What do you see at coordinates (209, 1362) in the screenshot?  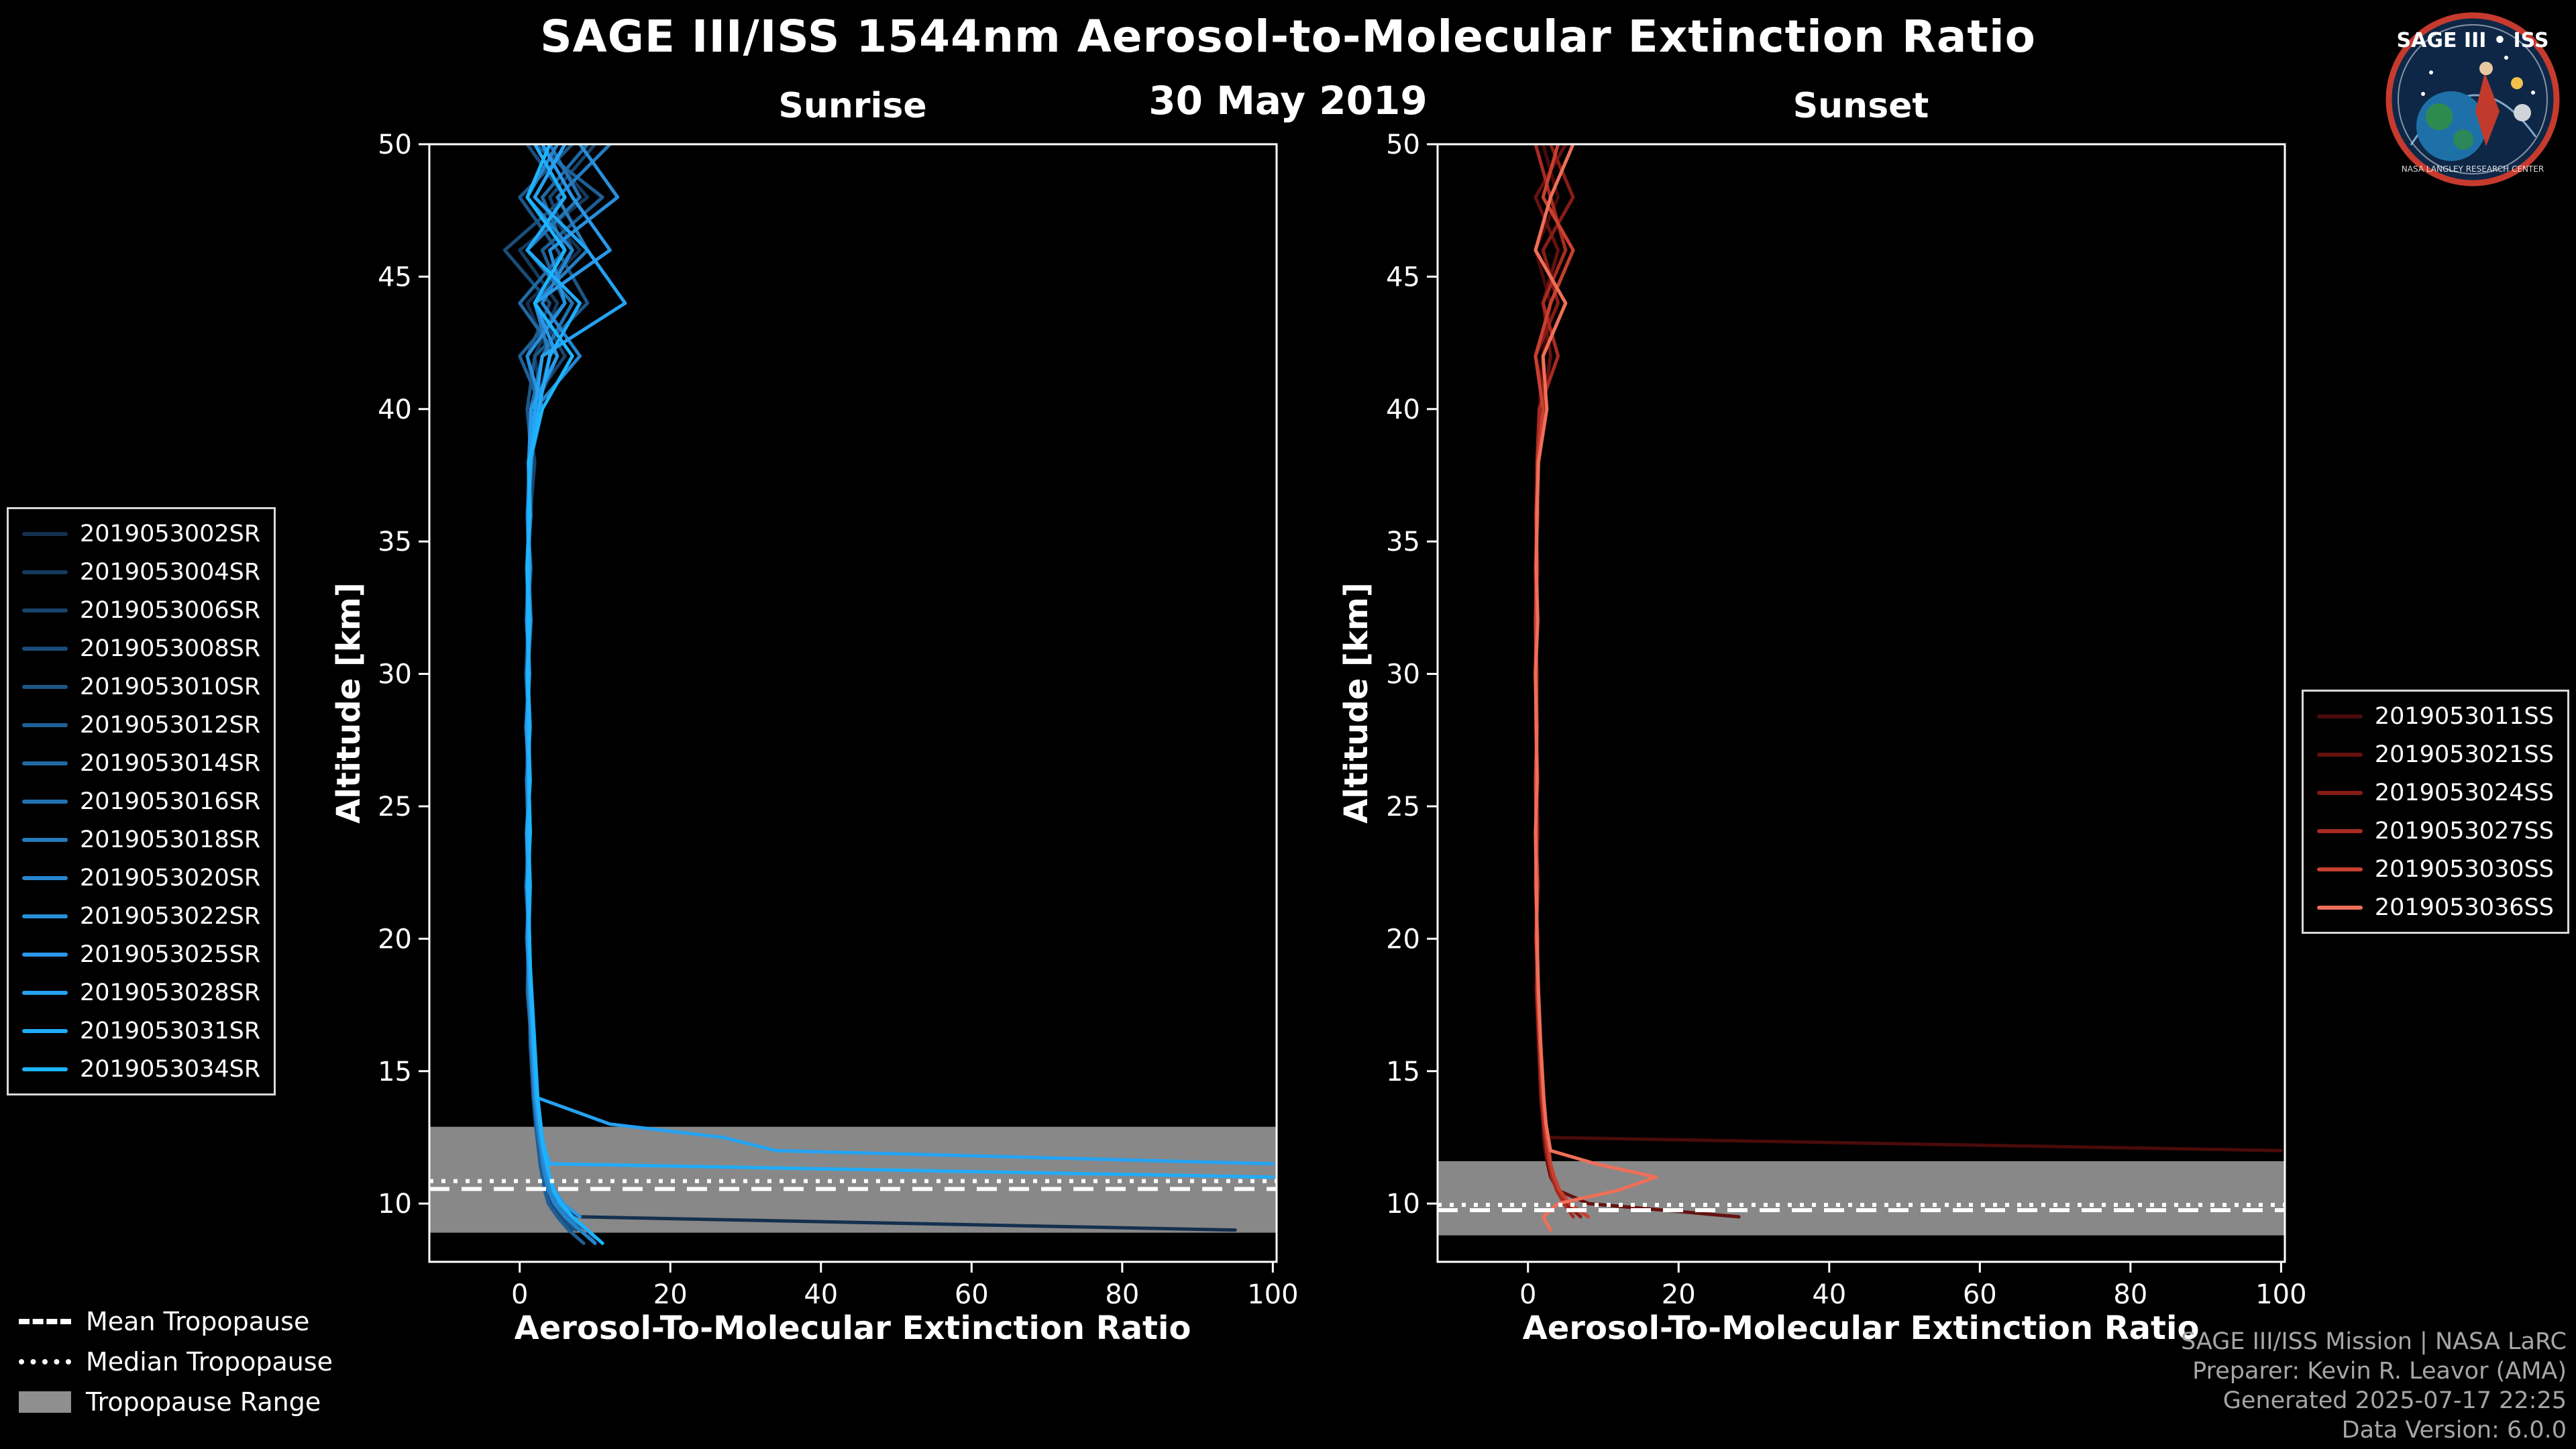 I see `legend-label: Median Tropopause` at bounding box center [209, 1362].